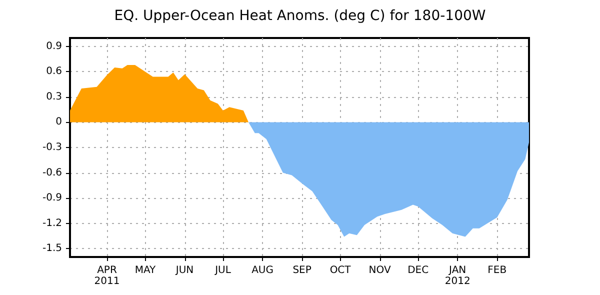 The height and width of the screenshot is (295, 600). I want to click on y-tick-label: -0.9, so click(52, 198).